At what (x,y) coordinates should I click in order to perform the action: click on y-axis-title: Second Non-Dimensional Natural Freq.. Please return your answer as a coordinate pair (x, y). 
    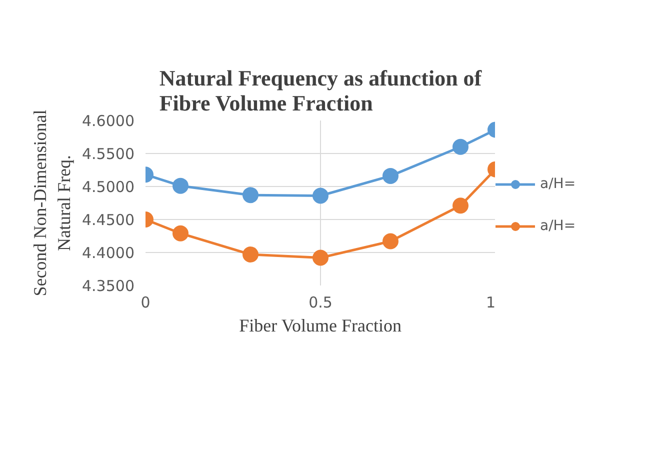
    Looking at the image, I should click on (52, 203).